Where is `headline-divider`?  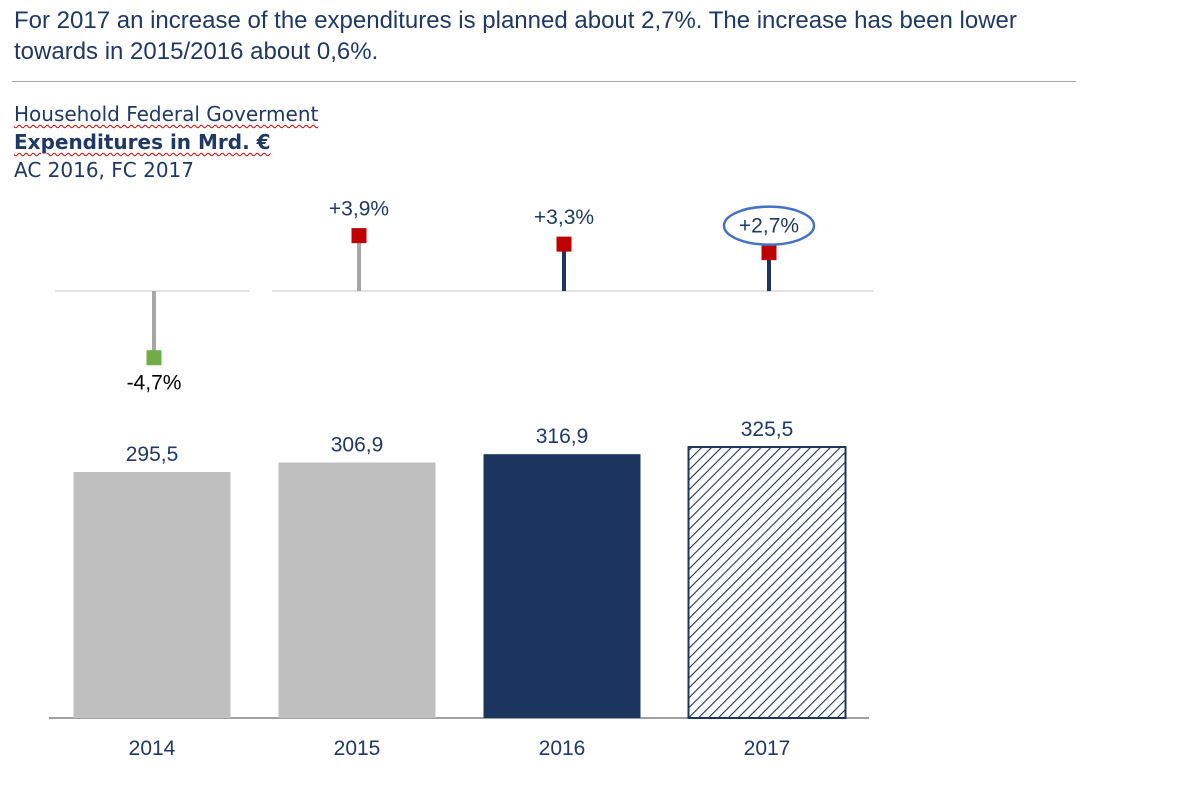
headline-divider is located at coordinates (544, 81).